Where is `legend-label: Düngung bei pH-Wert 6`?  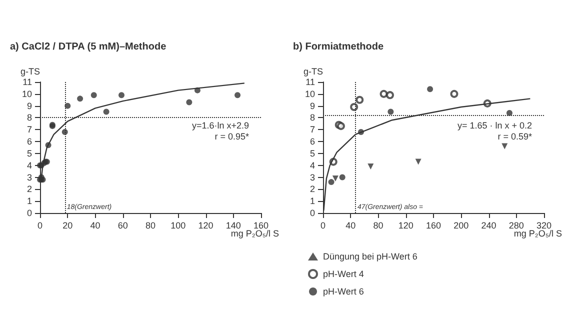
legend-label: Düngung bei pH-Wert 6 is located at coordinates (370, 257).